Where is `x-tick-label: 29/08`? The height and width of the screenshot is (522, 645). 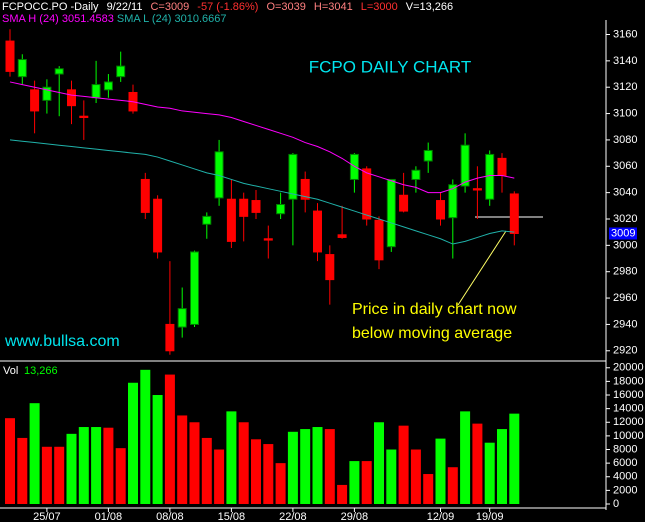 x-tick-label: 29/08 is located at coordinates (355, 516).